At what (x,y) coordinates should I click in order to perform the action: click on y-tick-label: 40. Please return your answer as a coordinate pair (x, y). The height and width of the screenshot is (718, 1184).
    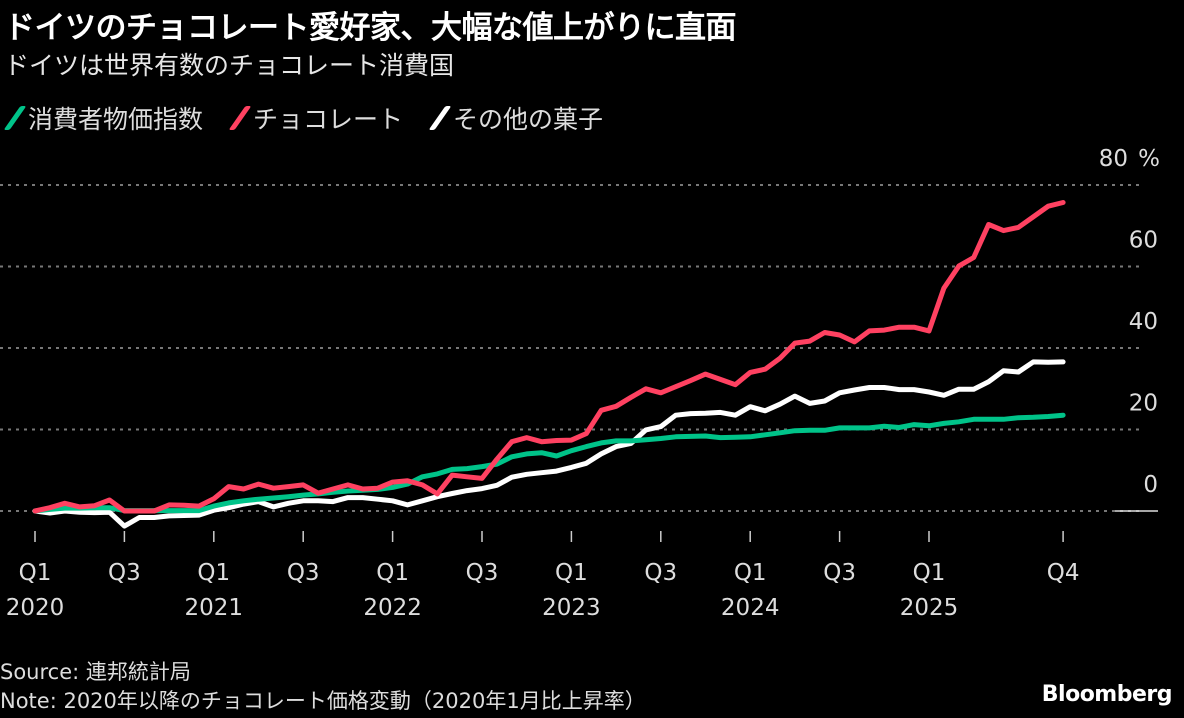
    Looking at the image, I should click on (1143, 322).